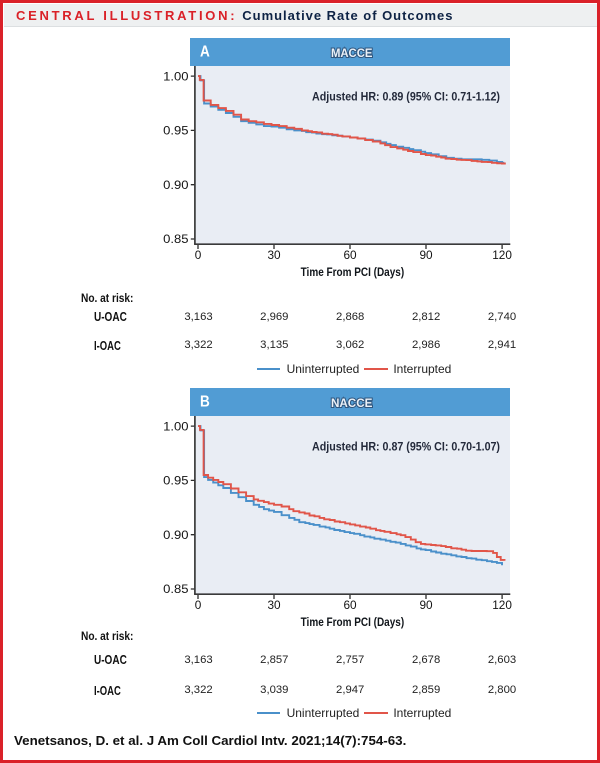  I want to click on svg-text:Adjusted HR: 0.87 (95% CI: 0.7: Adjusted HR: 0.87 (95% CI: 0.70-1.07), so click(406, 446).